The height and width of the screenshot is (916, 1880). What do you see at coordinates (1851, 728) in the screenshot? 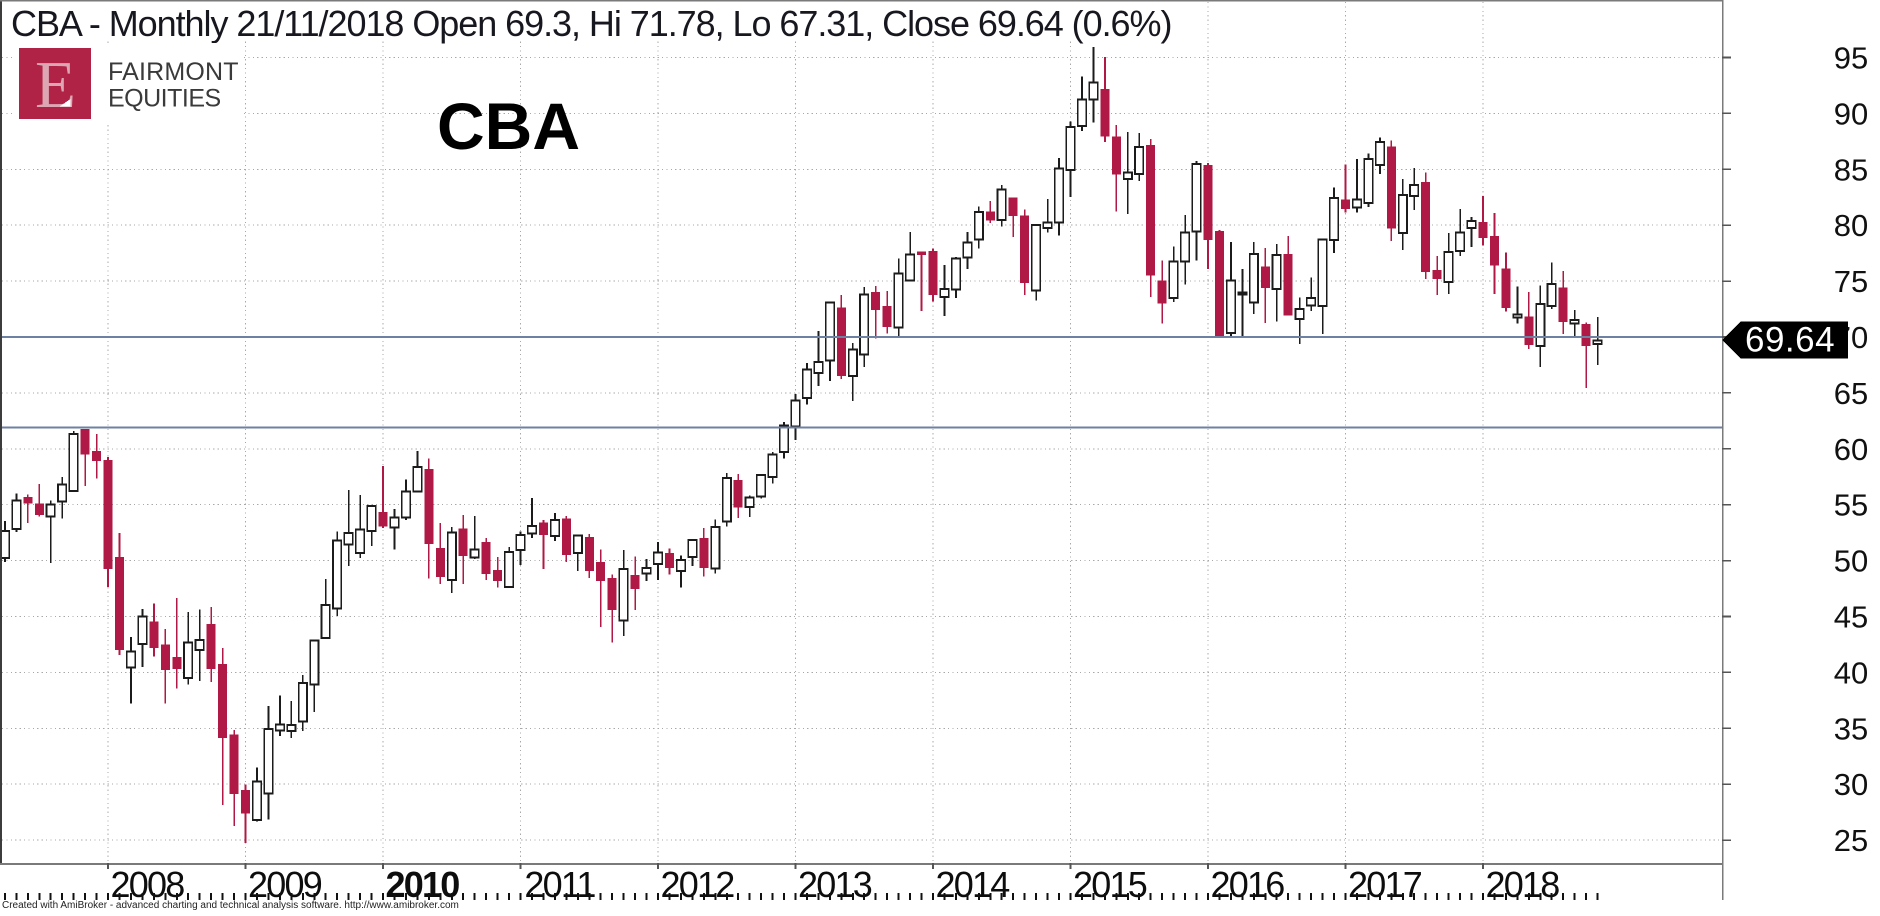
I see `svg-text: 35` at bounding box center [1851, 728].